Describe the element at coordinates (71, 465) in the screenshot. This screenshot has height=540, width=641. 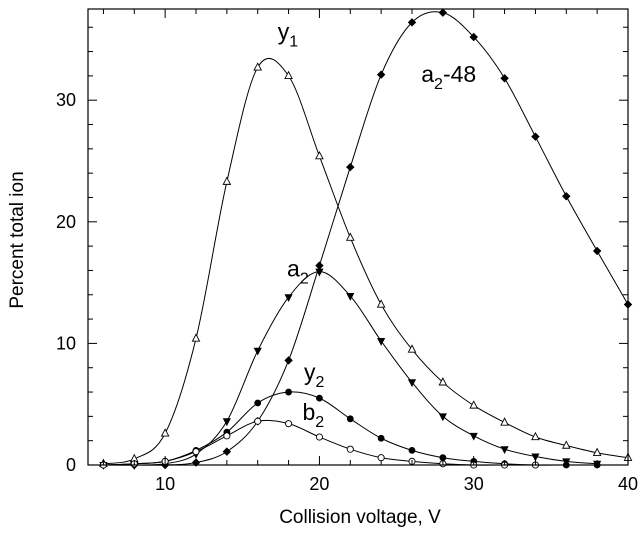
I see `y-tick-label: 0` at that location.